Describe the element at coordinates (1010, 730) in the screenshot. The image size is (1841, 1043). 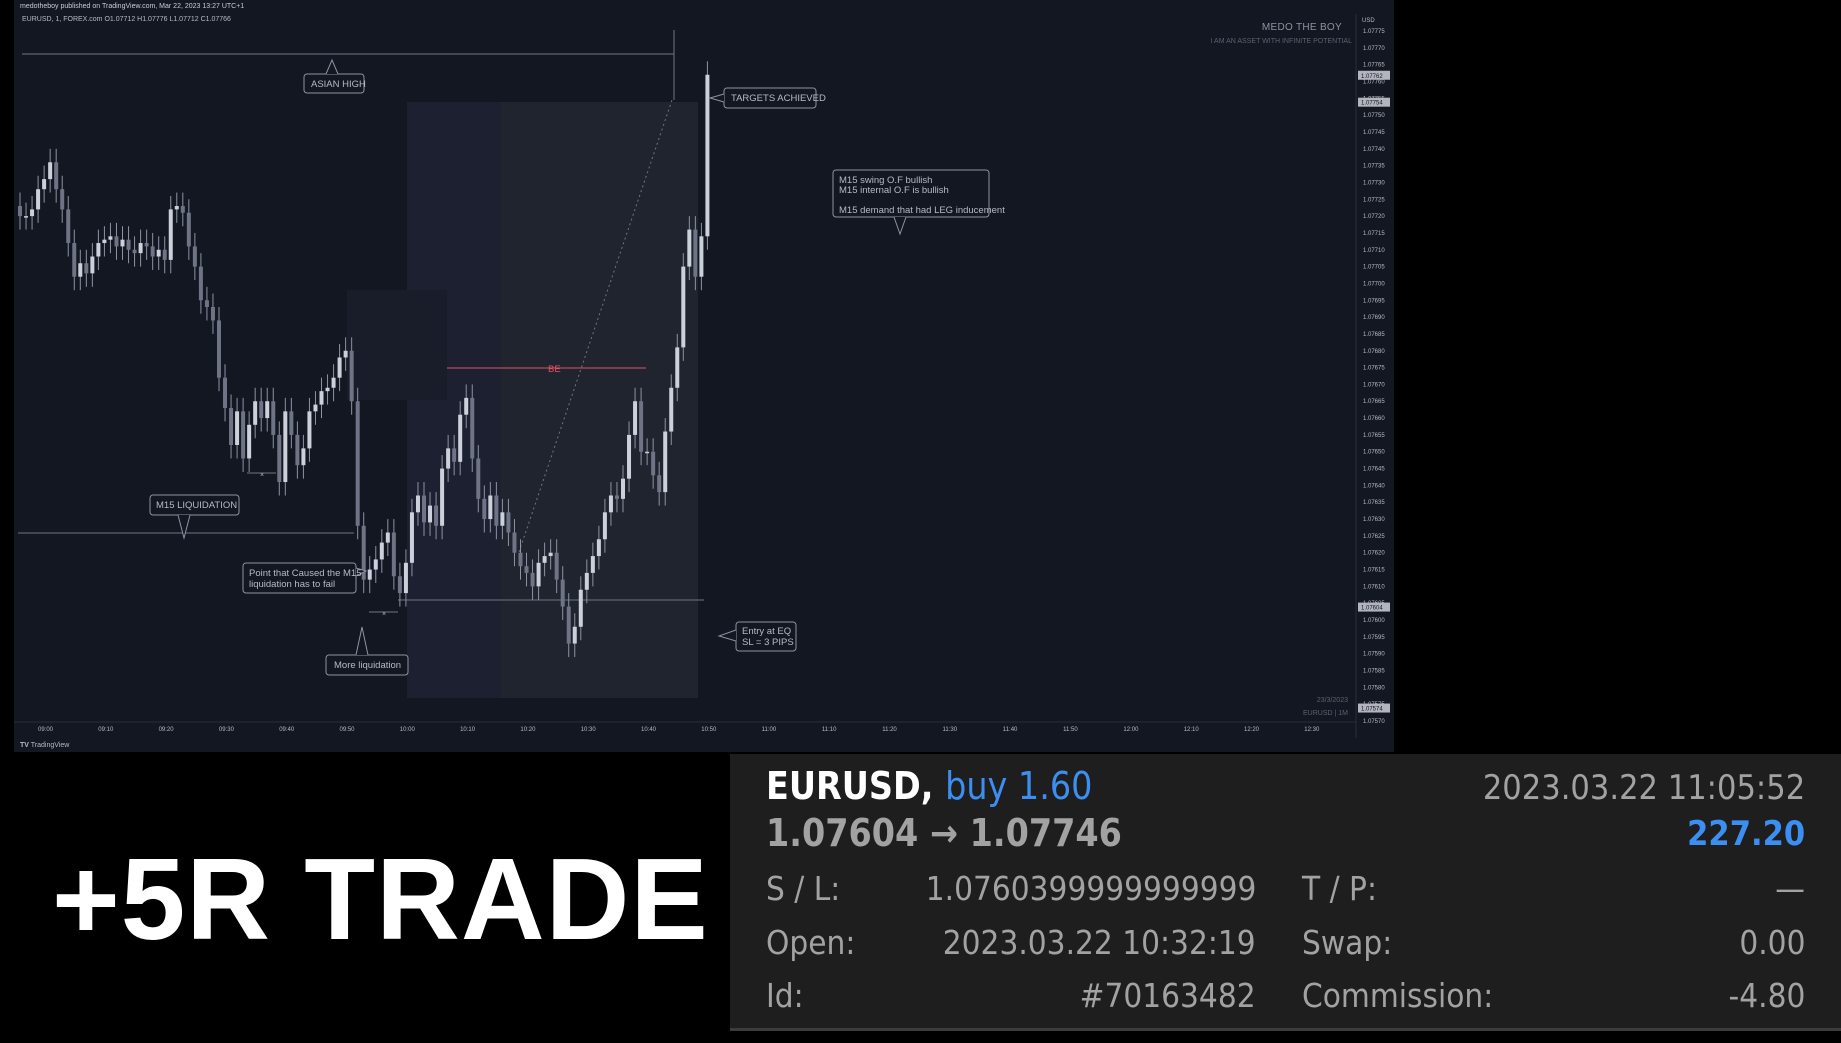
I see `time-tick: 11:40` at that location.